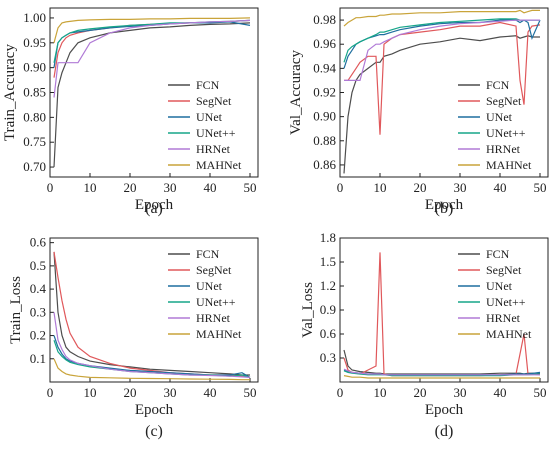 The image size is (550, 456). What do you see at coordinates (444, 208) in the screenshot?
I see `panel-caption: (b)` at bounding box center [444, 208].